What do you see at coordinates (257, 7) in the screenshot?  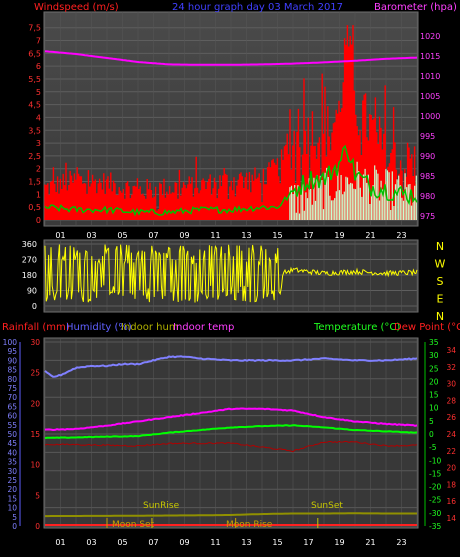 I see `chart-title: 24 hour graph day 03 March 2017` at bounding box center [257, 7].